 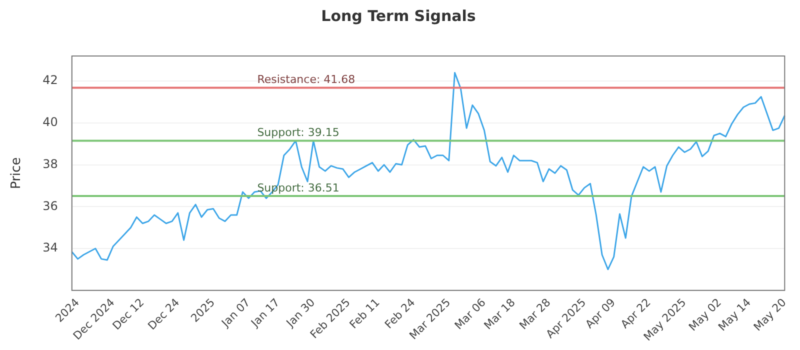 I want to click on y-tick-label: 38, so click(x=50, y=163).